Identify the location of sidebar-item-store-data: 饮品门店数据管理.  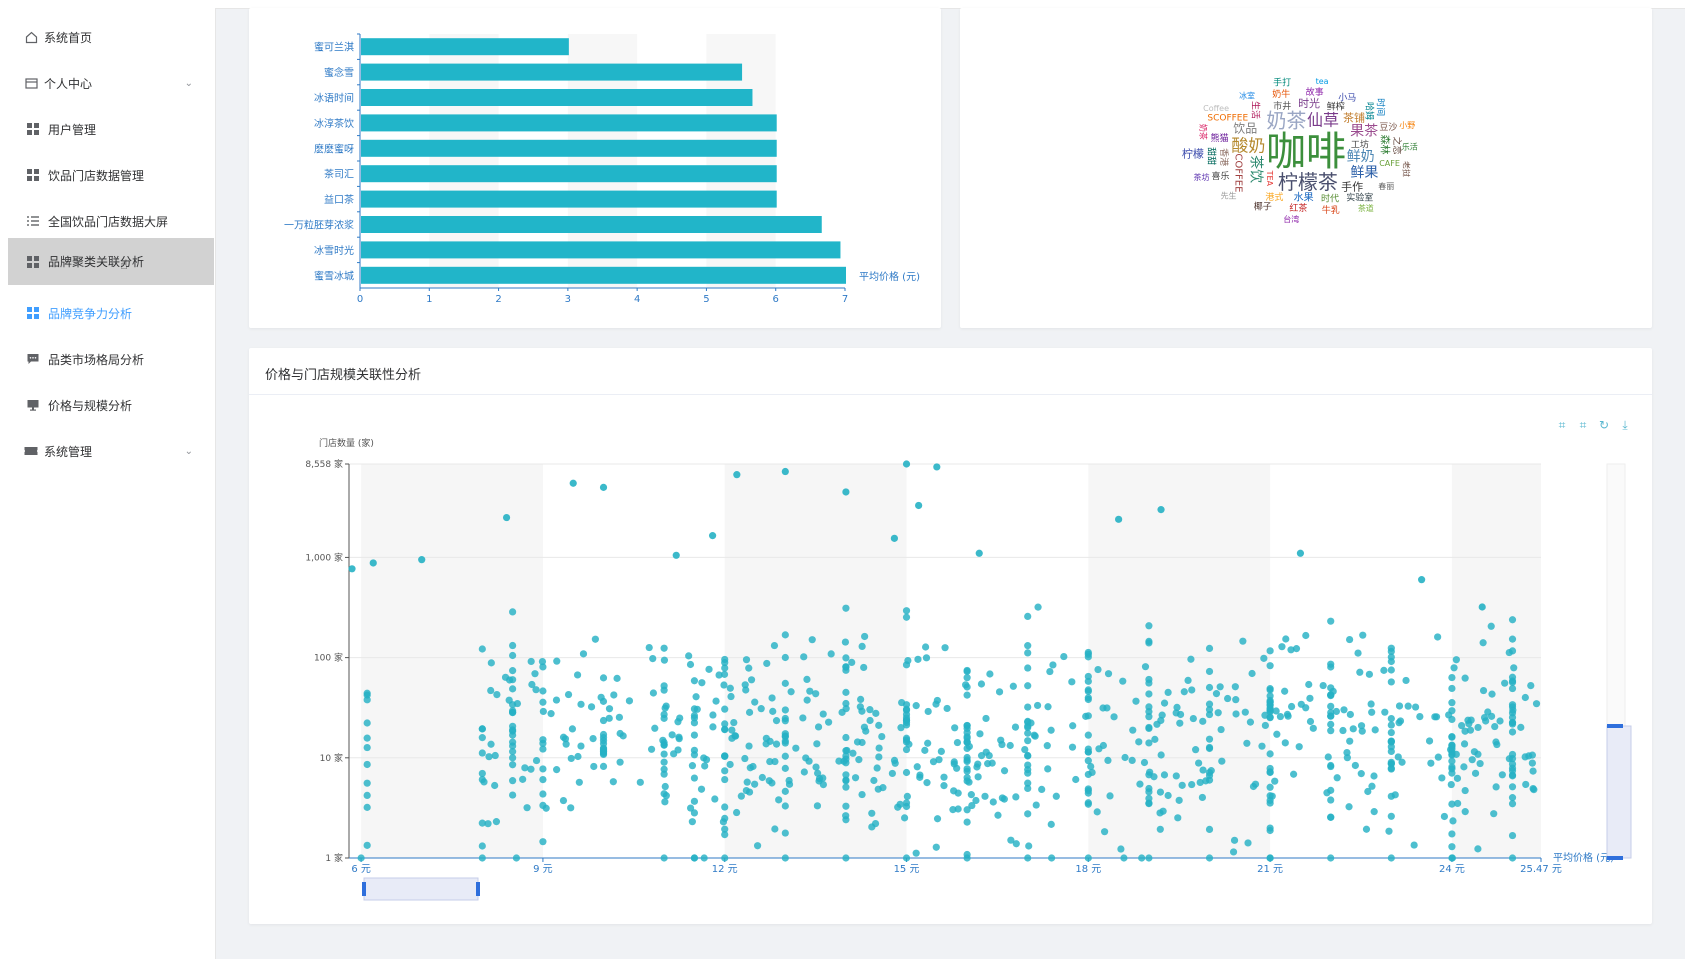
(107, 175).